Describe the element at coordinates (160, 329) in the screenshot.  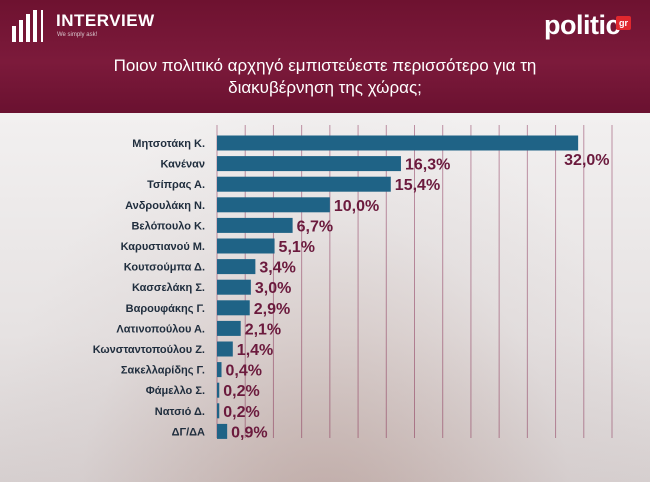
I see `category-label: Λατινοπούλου Α.` at that location.